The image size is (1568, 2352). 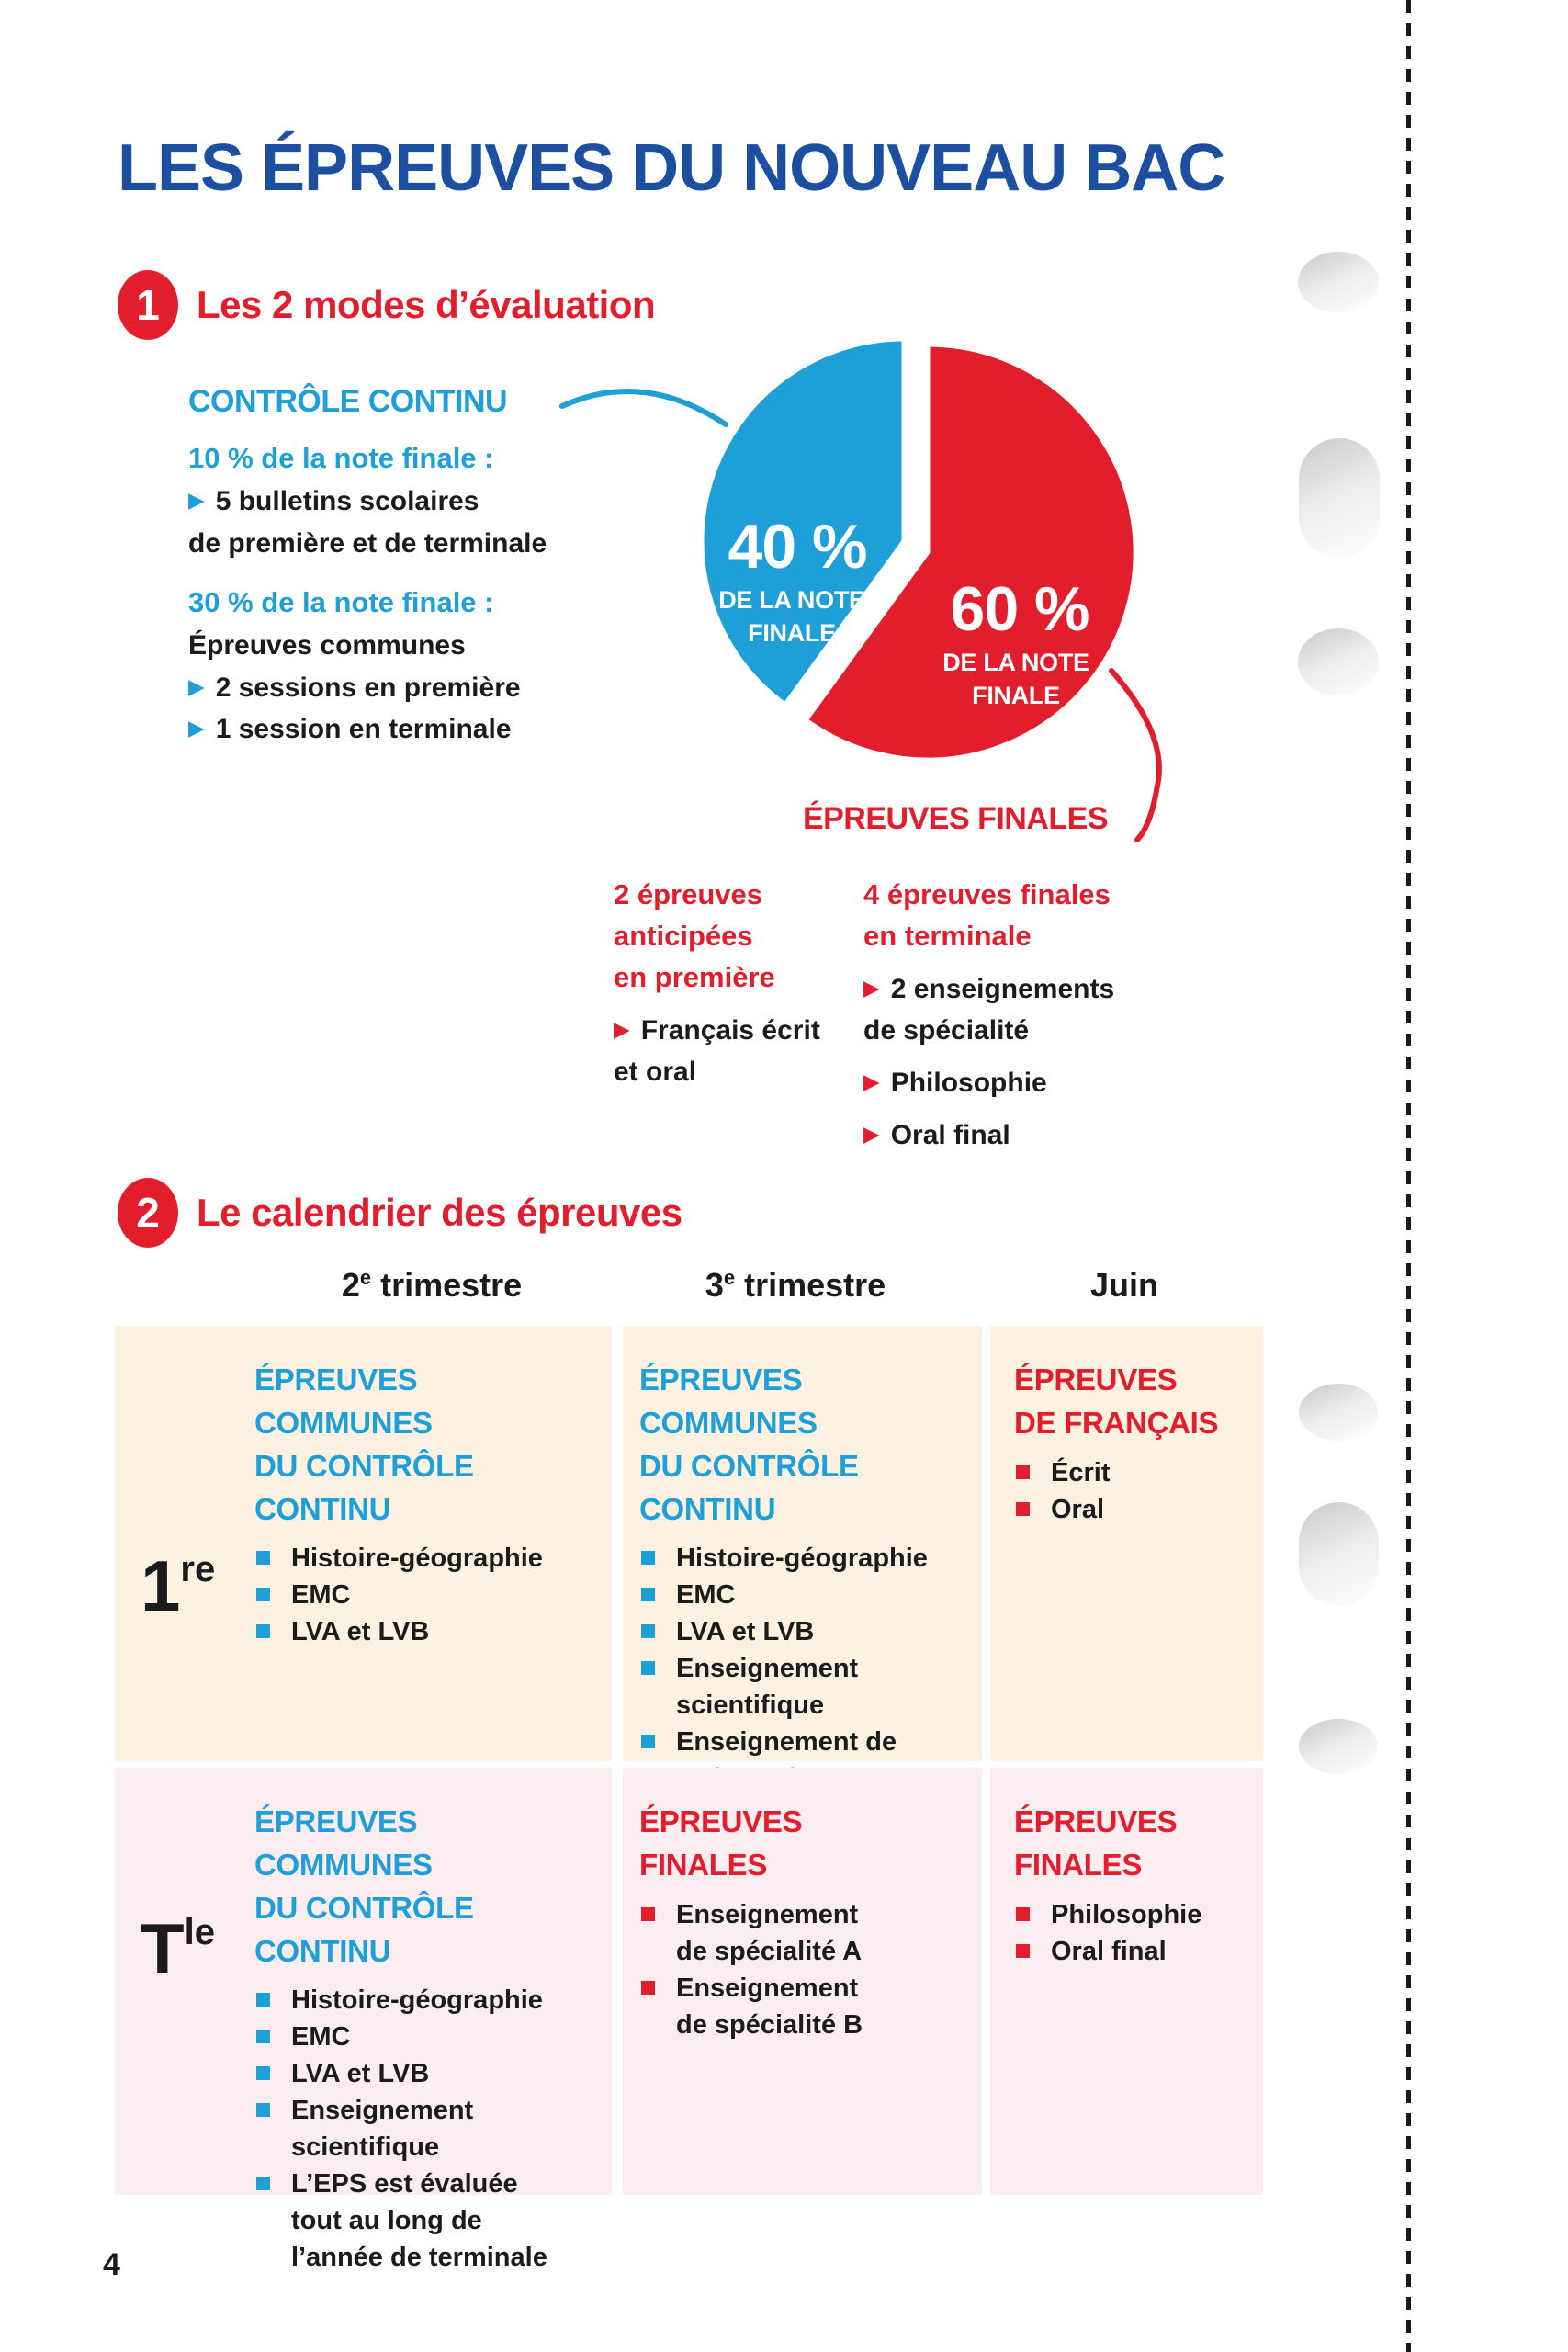 I want to click on column-header-3e-trimestre: 3e trimestre, so click(x=796, y=1285).